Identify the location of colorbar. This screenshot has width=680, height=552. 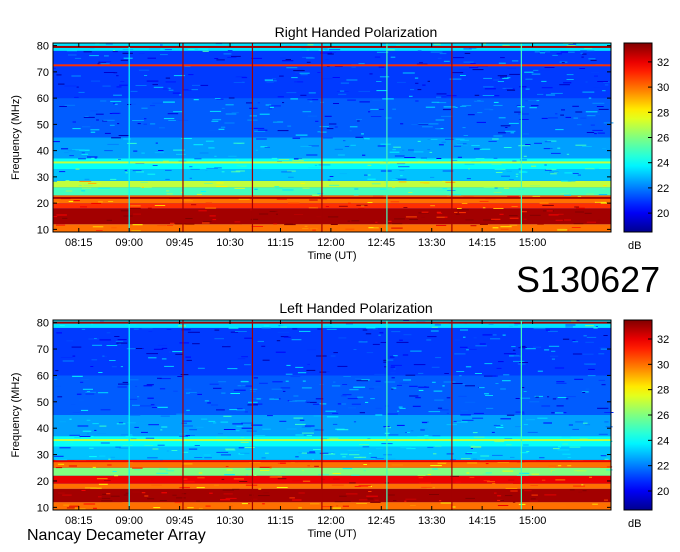
(638, 137).